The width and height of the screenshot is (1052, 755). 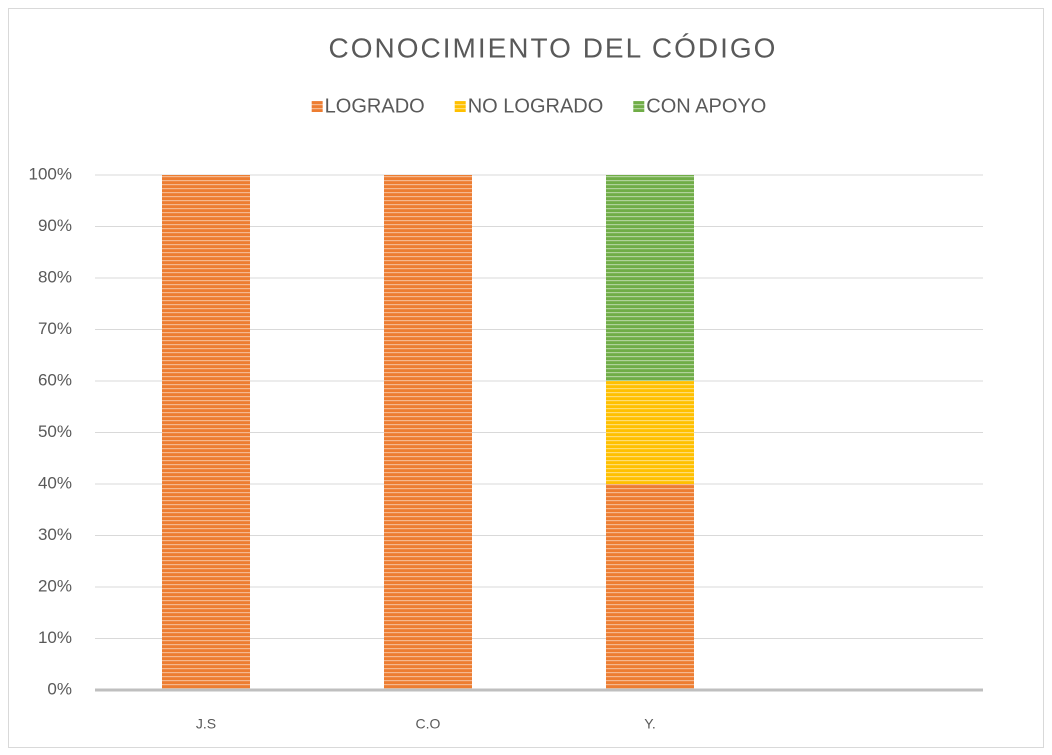 What do you see at coordinates (375, 106) in the screenshot?
I see `legend-label: LOGRADO` at bounding box center [375, 106].